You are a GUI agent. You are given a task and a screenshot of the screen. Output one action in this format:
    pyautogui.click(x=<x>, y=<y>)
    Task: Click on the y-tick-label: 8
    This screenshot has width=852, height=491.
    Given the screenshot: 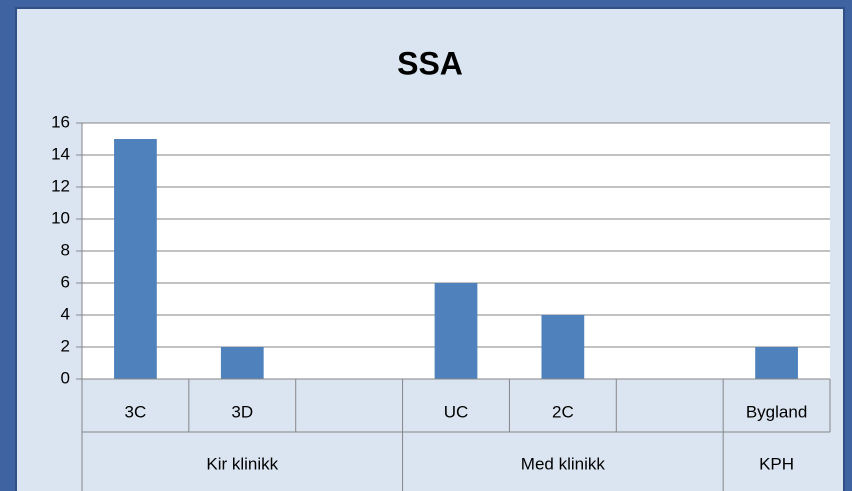 What is the action you would take?
    pyautogui.click(x=65, y=249)
    